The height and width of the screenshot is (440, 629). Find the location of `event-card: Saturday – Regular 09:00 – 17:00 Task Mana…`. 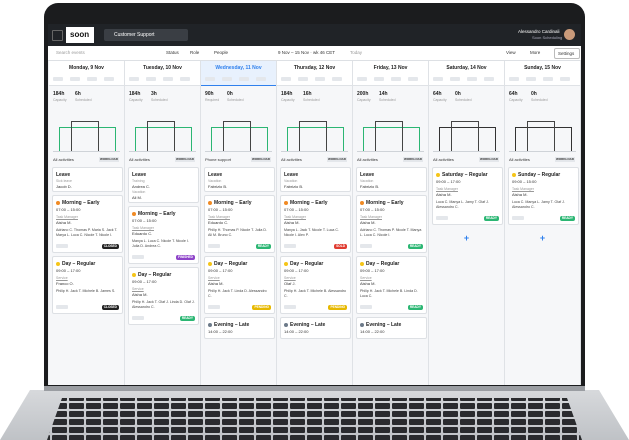

event-card: Saturday – Regular 09:00 – 17:00 Task Mana… is located at coordinates (467, 196).